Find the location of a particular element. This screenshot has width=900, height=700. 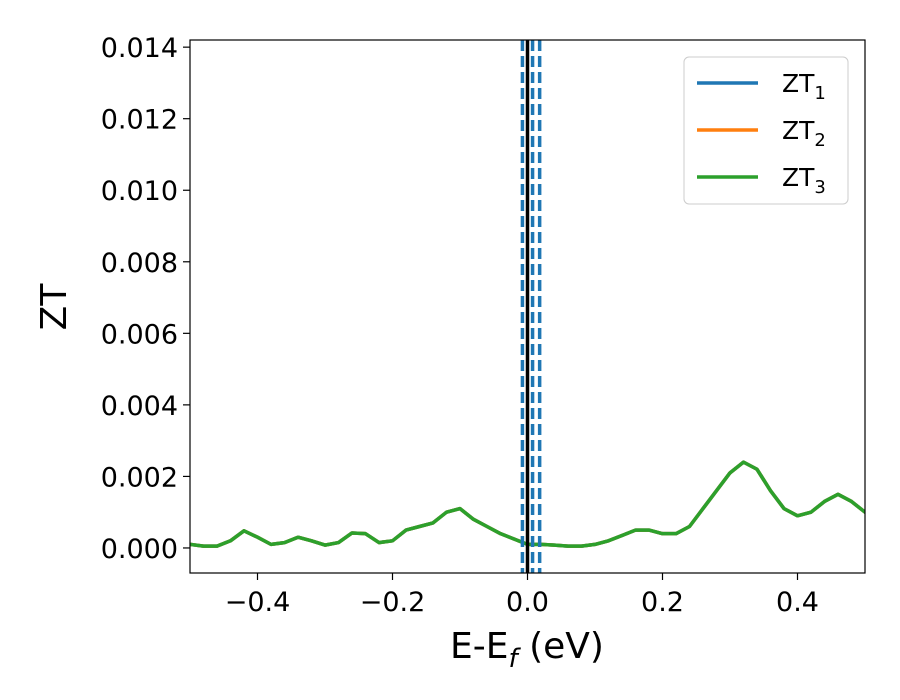

x-tick-label: 0.4 is located at coordinates (797, 602).